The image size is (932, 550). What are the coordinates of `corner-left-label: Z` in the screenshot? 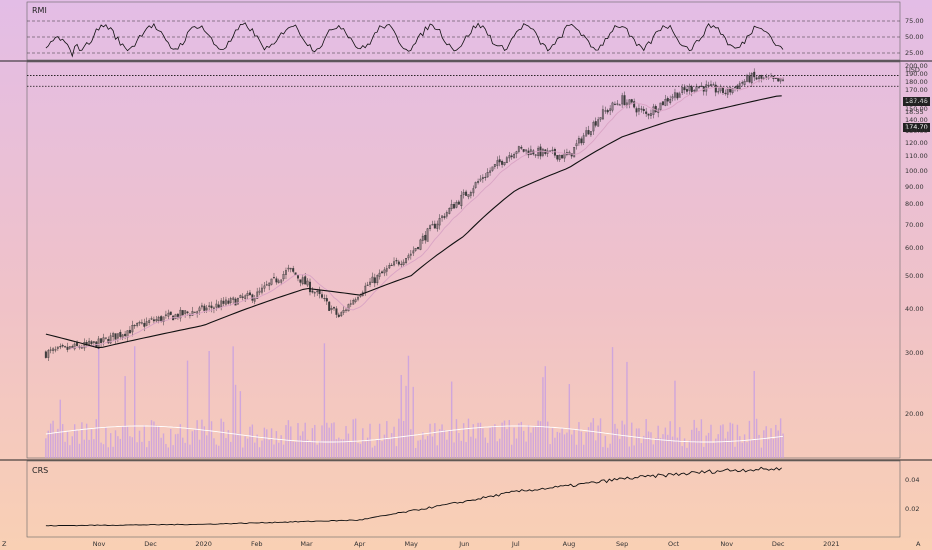 It's located at (4, 544).